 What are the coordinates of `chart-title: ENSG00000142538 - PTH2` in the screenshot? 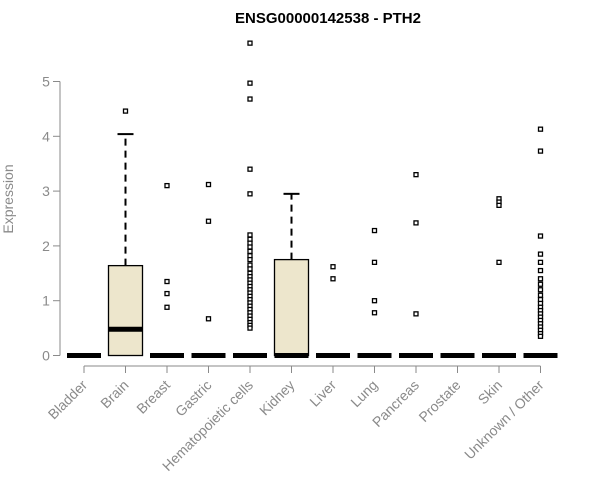 It's located at (328, 18).